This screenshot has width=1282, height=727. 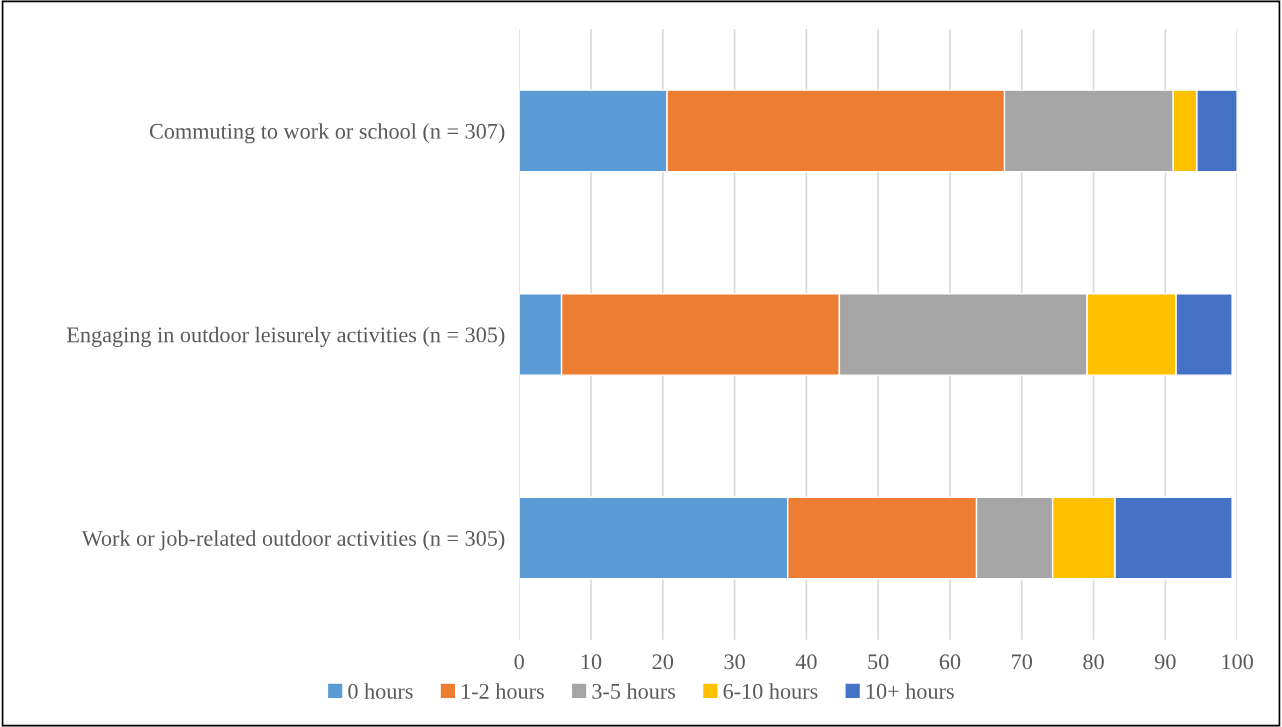 I want to click on legend-label: 0 hours, so click(x=380, y=691).